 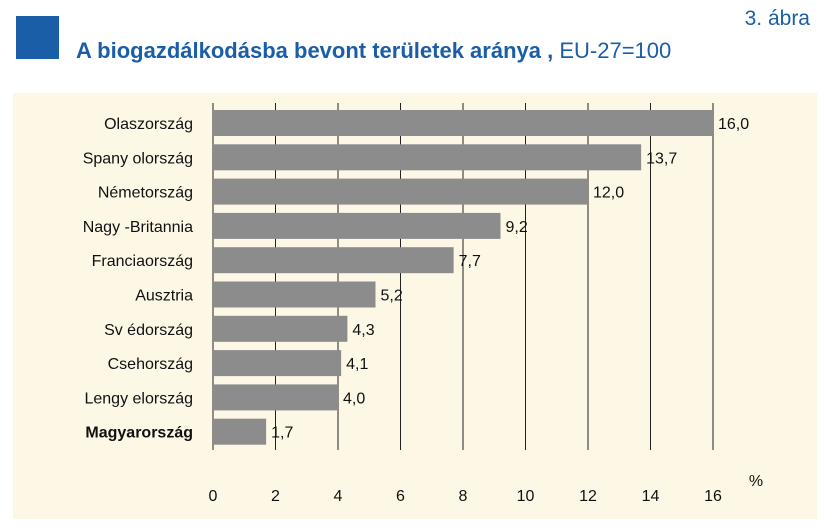 What do you see at coordinates (138, 398) in the screenshot?
I see `category-label: Lengy elország` at bounding box center [138, 398].